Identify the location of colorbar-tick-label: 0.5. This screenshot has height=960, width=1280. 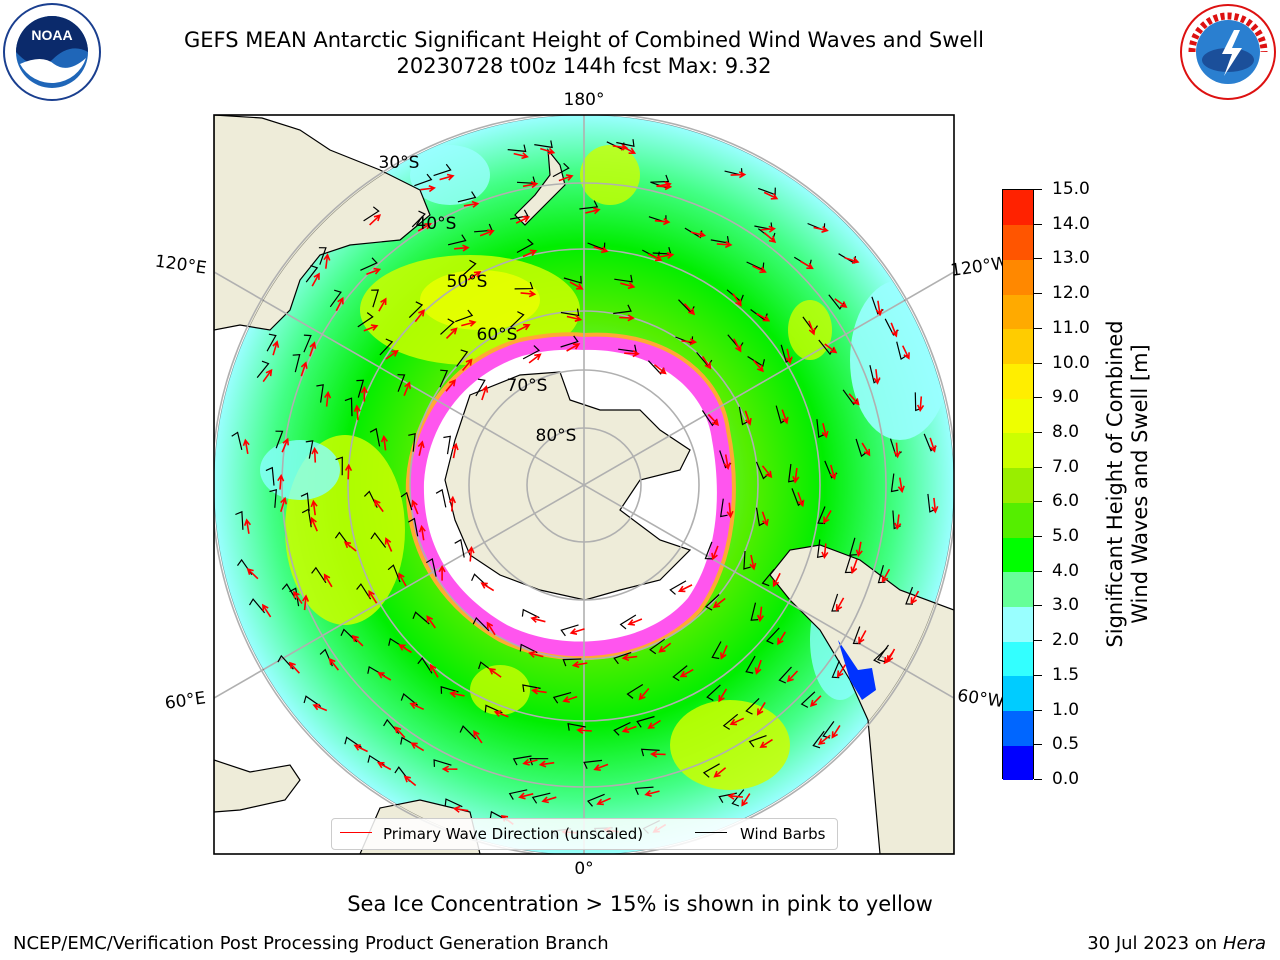
(1066, 744).